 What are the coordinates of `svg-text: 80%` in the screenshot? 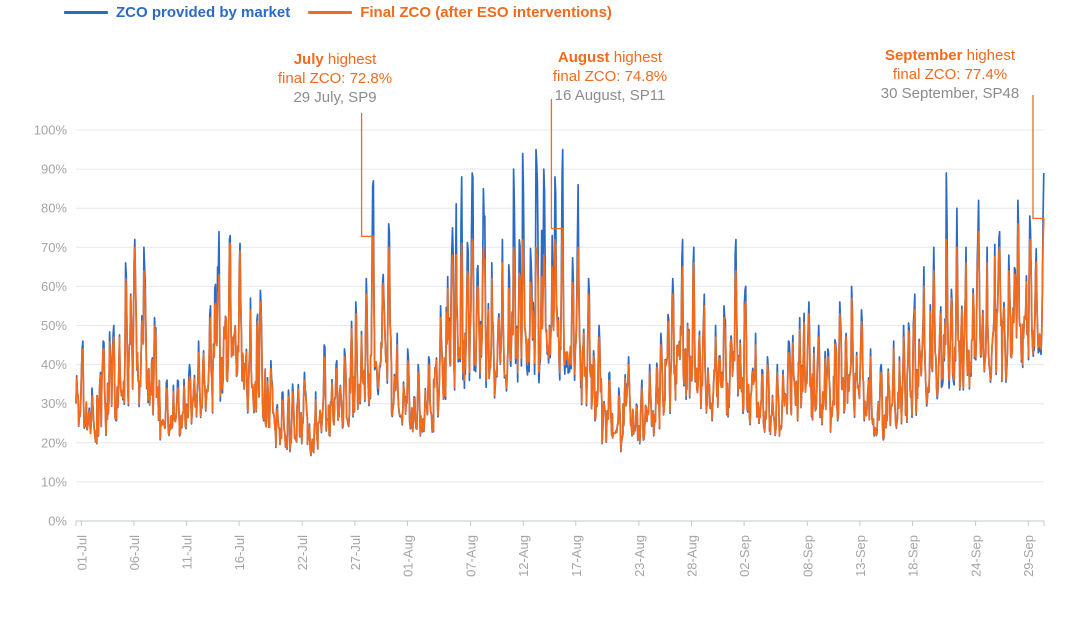 It's located at (54, 208).